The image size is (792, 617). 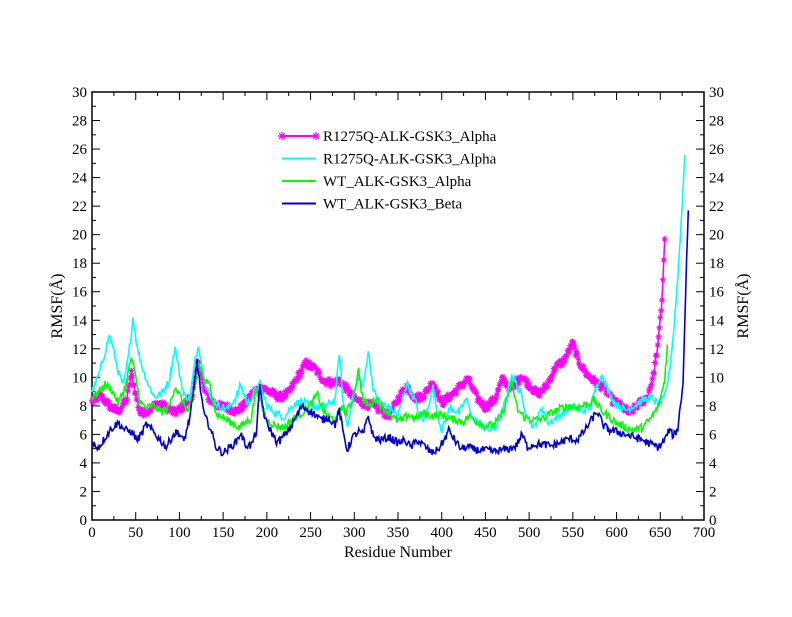 I want to click on series-line, so click(x=380, y=390).